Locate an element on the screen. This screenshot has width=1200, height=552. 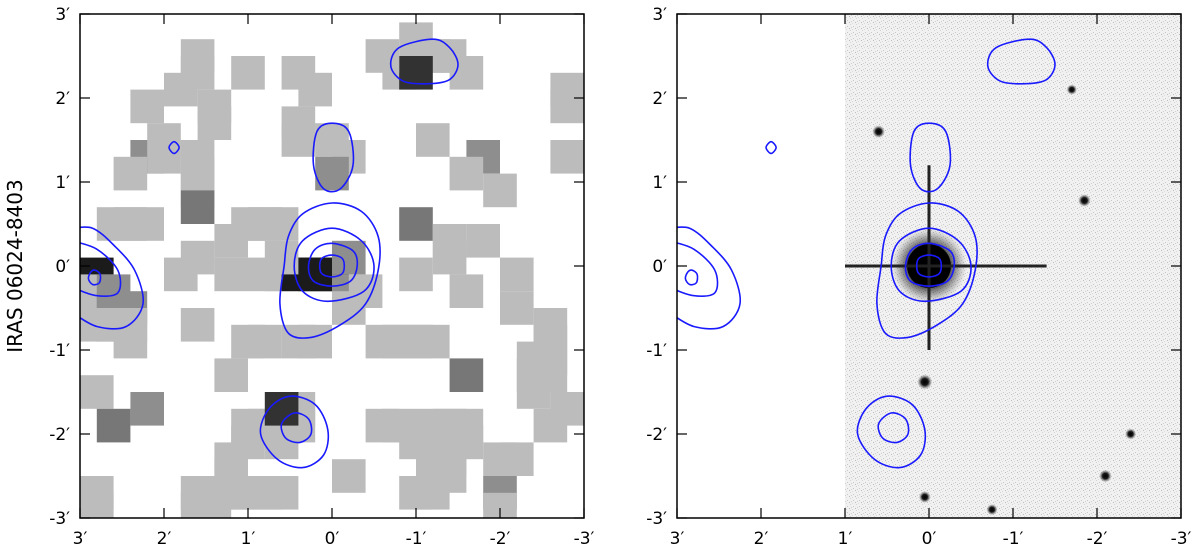
y-axis-label: IRAS 06024-8403 is located at coordinates (15, 265).